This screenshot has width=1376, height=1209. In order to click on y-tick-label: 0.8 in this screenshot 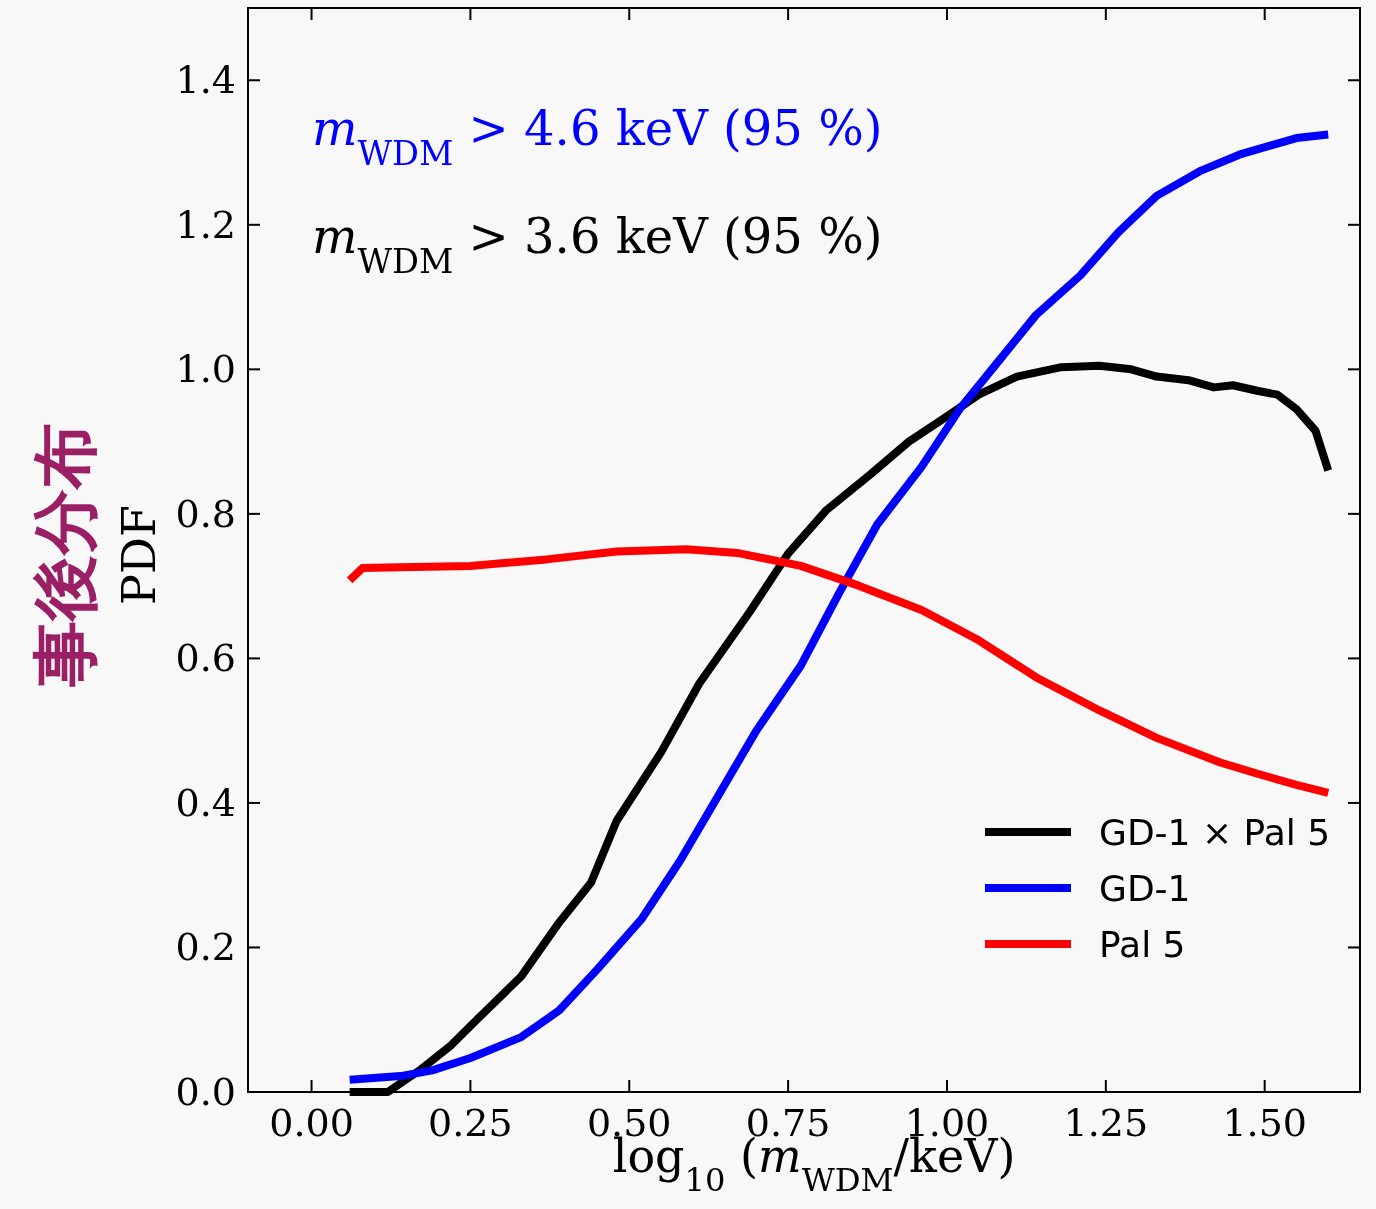, I will do `click(205, 513)`.